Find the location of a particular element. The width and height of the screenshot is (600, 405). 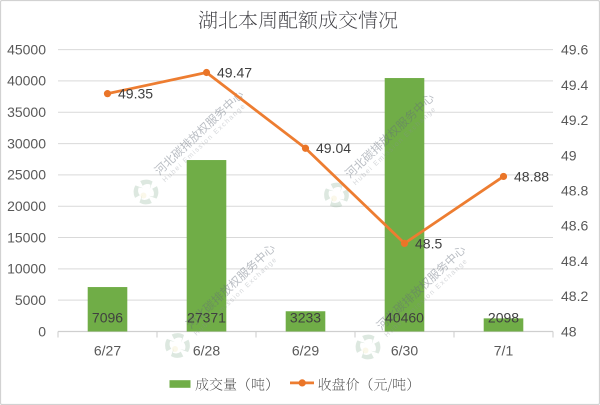

svg-text: 49.4 is located at coordinates (574, 85).